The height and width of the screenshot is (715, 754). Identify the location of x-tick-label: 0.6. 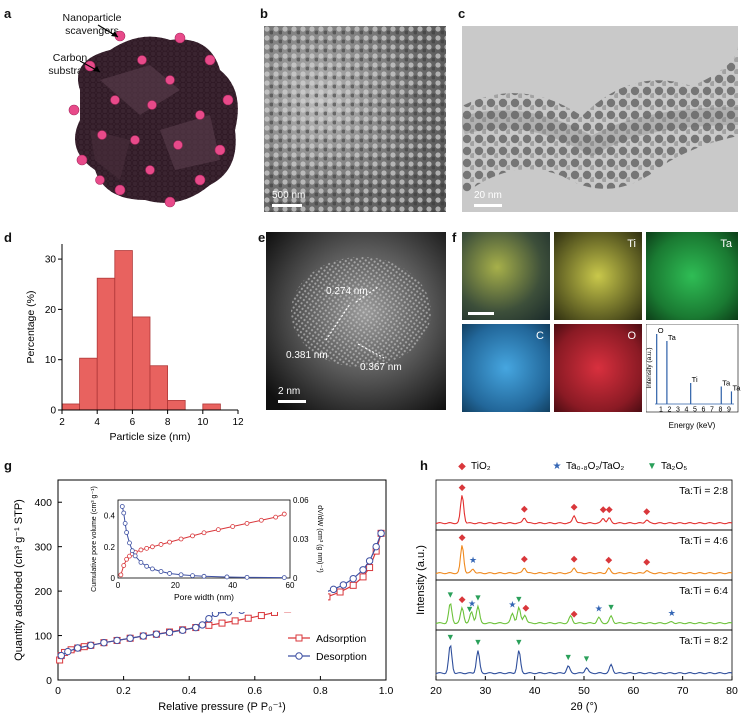
(254, 691).